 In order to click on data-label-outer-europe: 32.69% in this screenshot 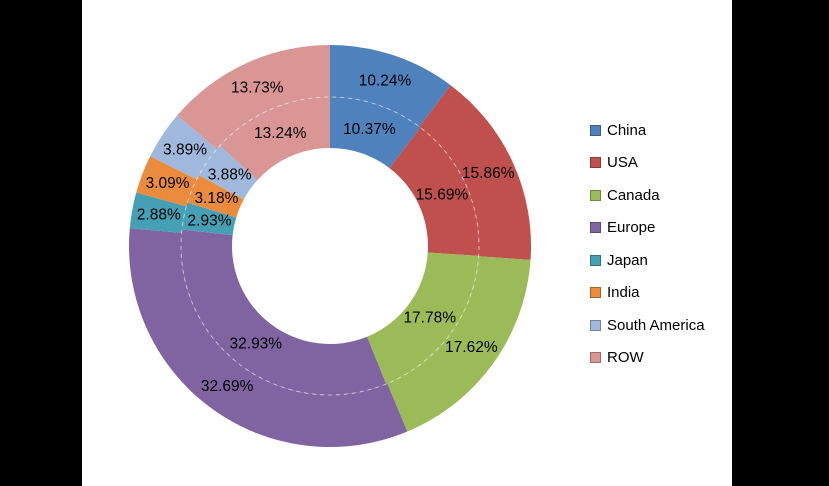, I will do `click(227, 386)`.